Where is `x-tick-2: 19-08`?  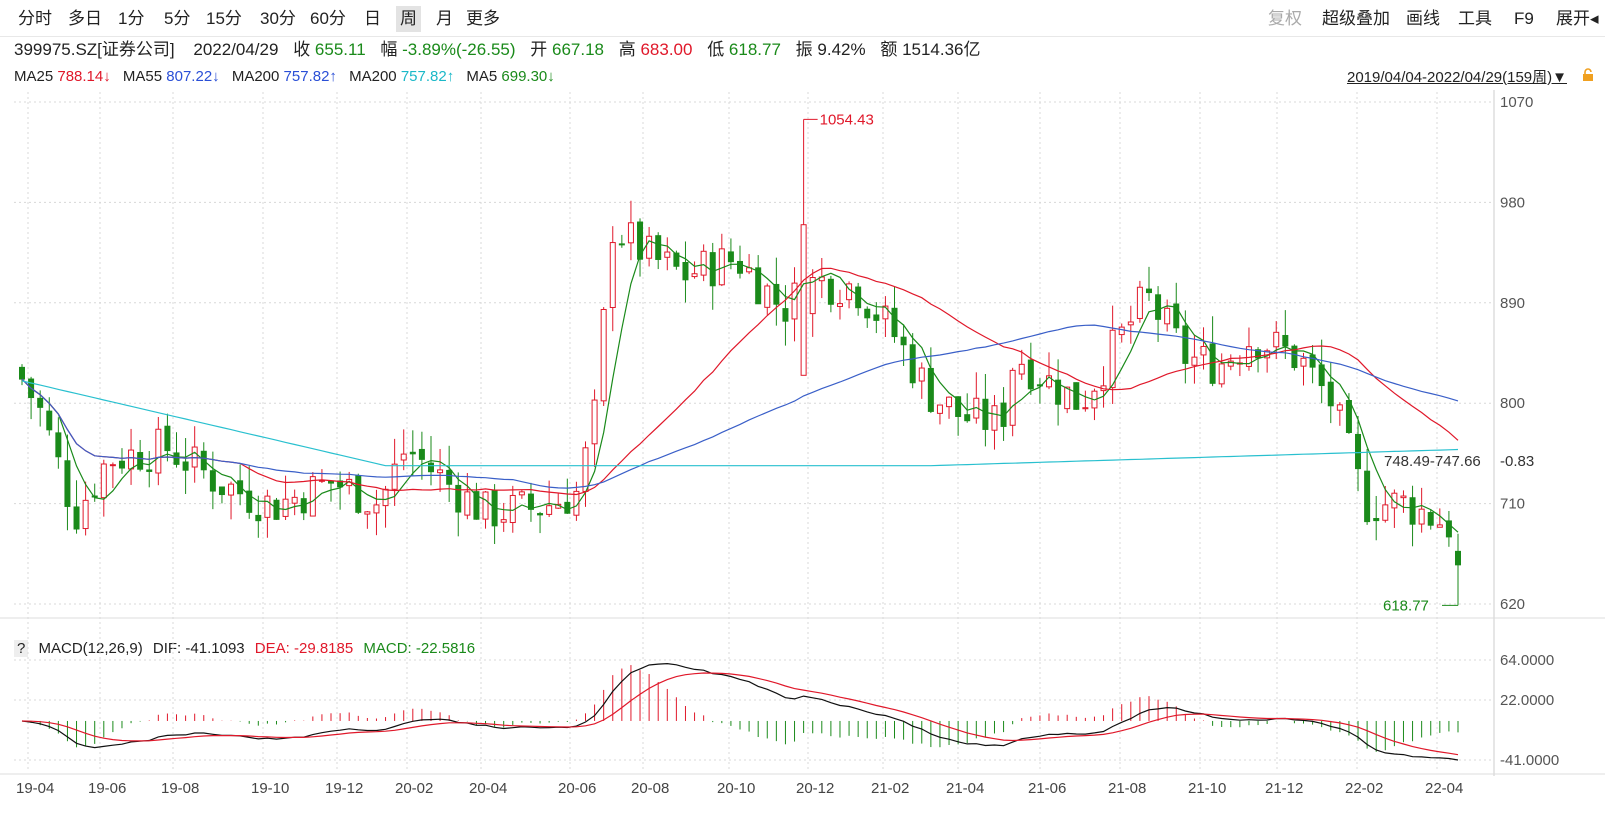
x-tick-2: 19-08 is located at coordinates (180, 788).